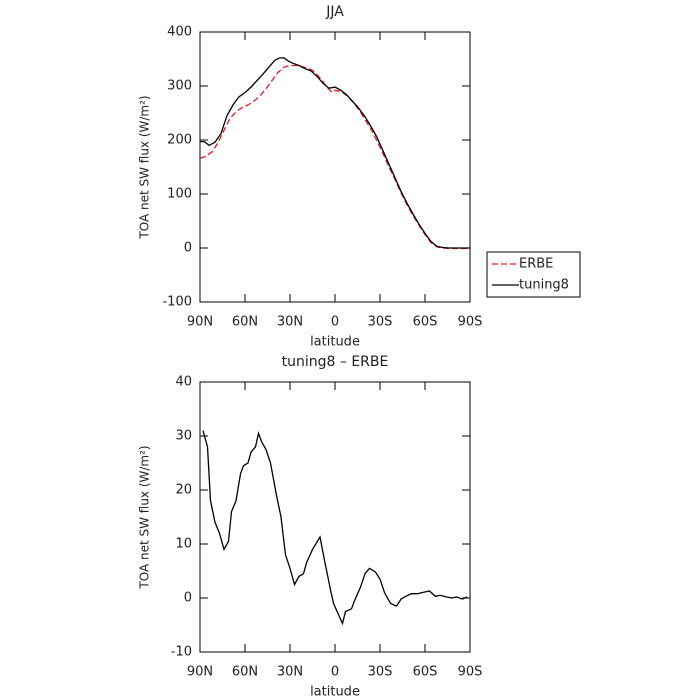  What do you see at coordinates (179, 32) in the screenshot?
I see `y-tick-label: 400` at bounding box center [179, 32].